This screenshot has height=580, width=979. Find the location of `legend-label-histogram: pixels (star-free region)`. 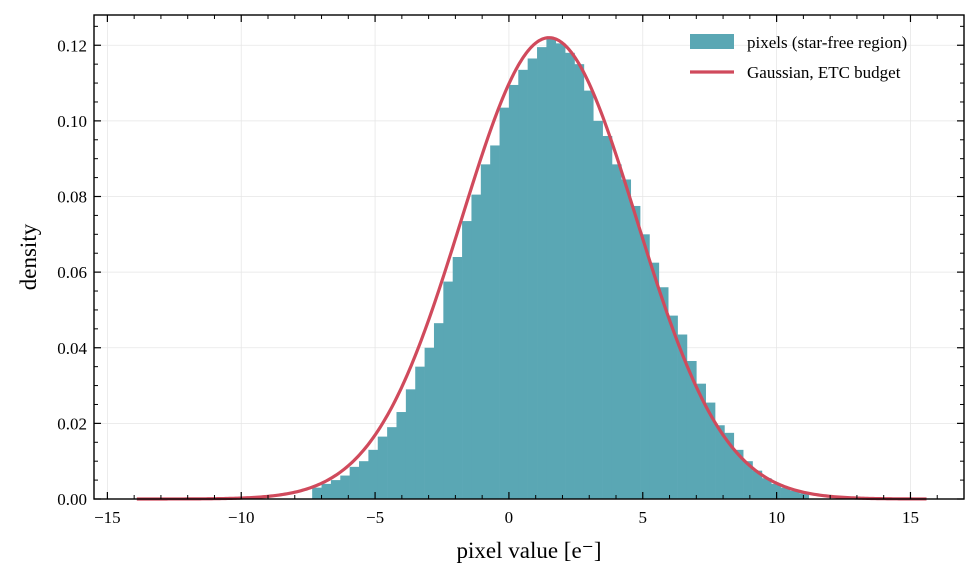

legend-label-histogram: pixels (star-free region) is located at coordinates (827, 42).